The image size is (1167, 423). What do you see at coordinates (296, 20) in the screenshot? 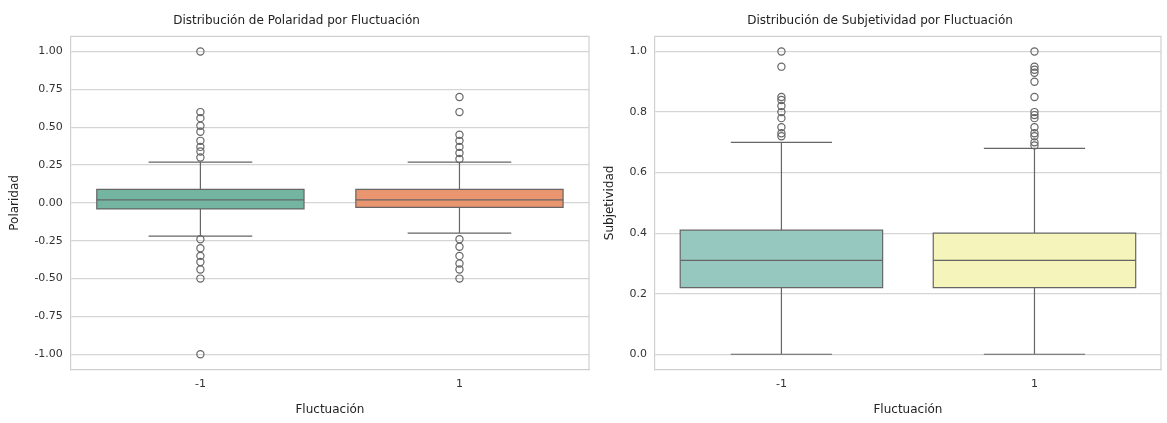
I see `chart-title: Distribución de Polaridad por Fluctuación` at bounding box center [296, 20].